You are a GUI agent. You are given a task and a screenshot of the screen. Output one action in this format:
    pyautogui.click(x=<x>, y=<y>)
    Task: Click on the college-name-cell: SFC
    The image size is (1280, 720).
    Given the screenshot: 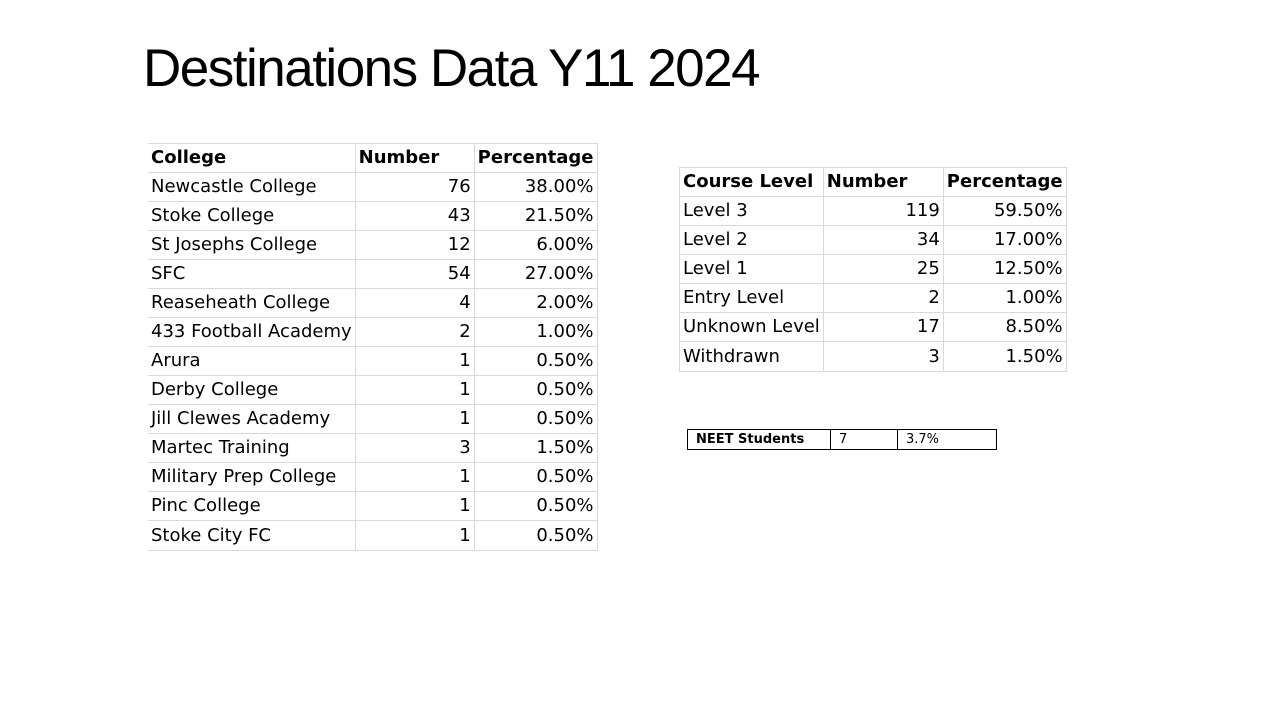 What is the action you would take?
    pyautogui.click(x=252, y=274)
    